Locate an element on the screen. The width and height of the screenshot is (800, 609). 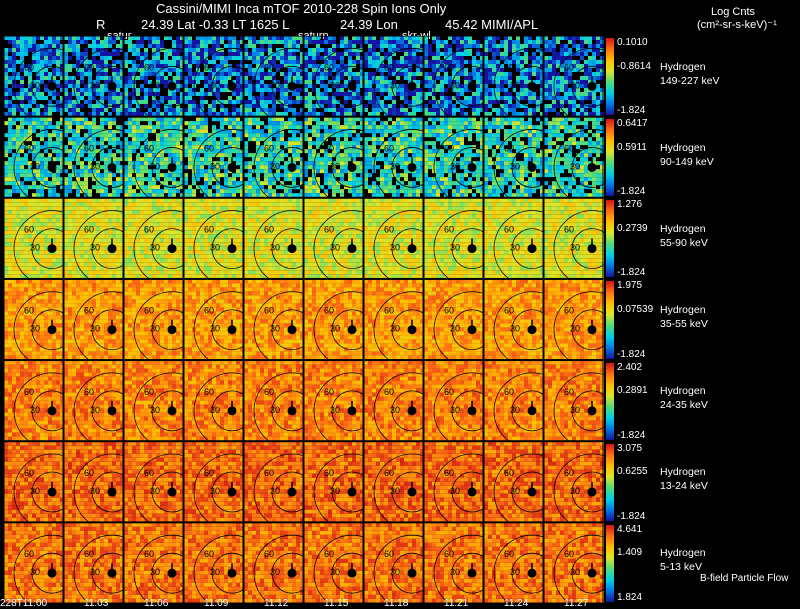
colorbar-min: -1.824 is located at coordinates (631, 435).